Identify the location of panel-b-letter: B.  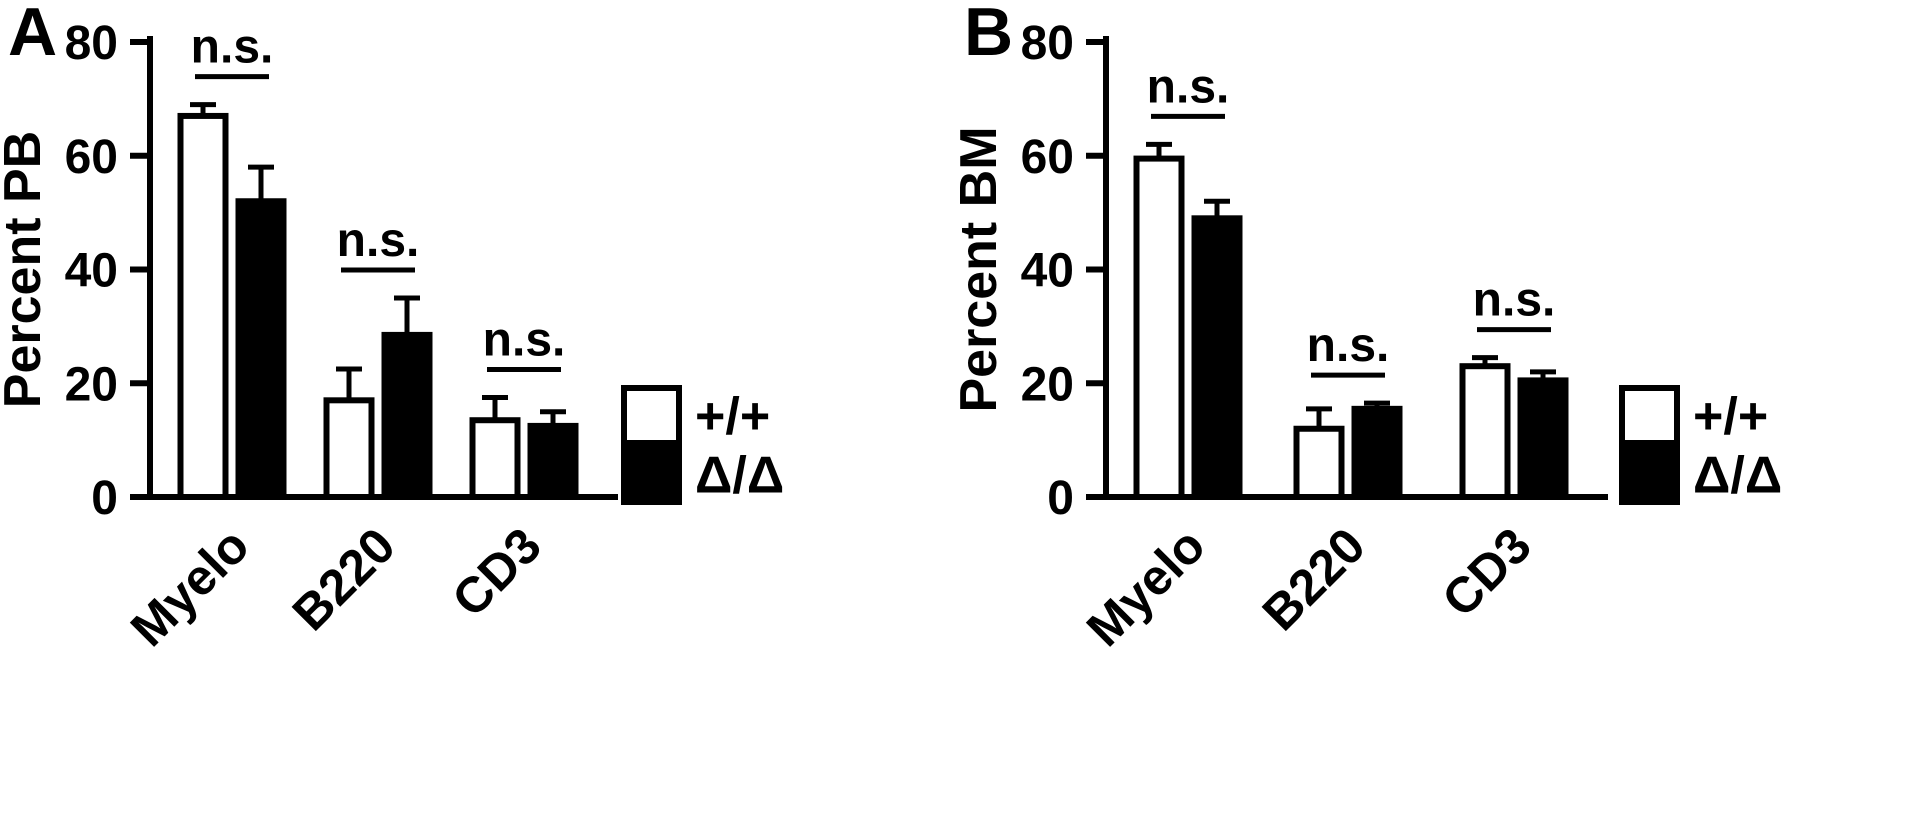
(989, 35).